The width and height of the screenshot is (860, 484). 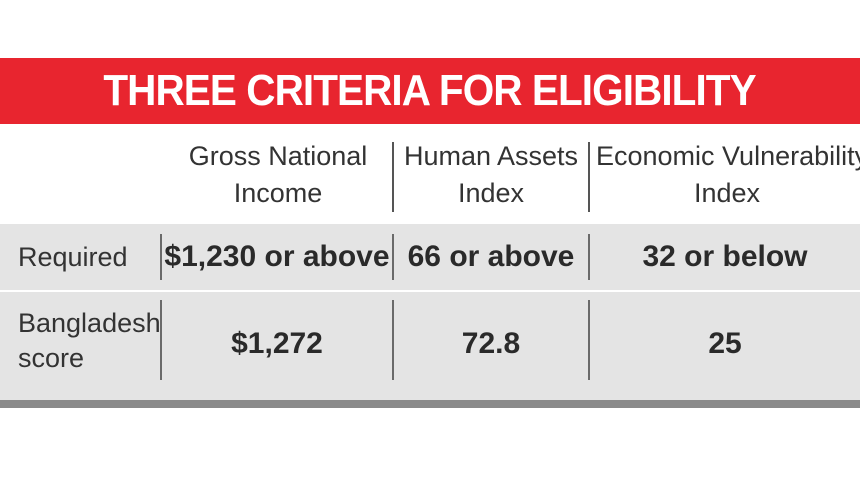 I want to click on column-header-gni-line2: Income, so click(x=278, y=193).